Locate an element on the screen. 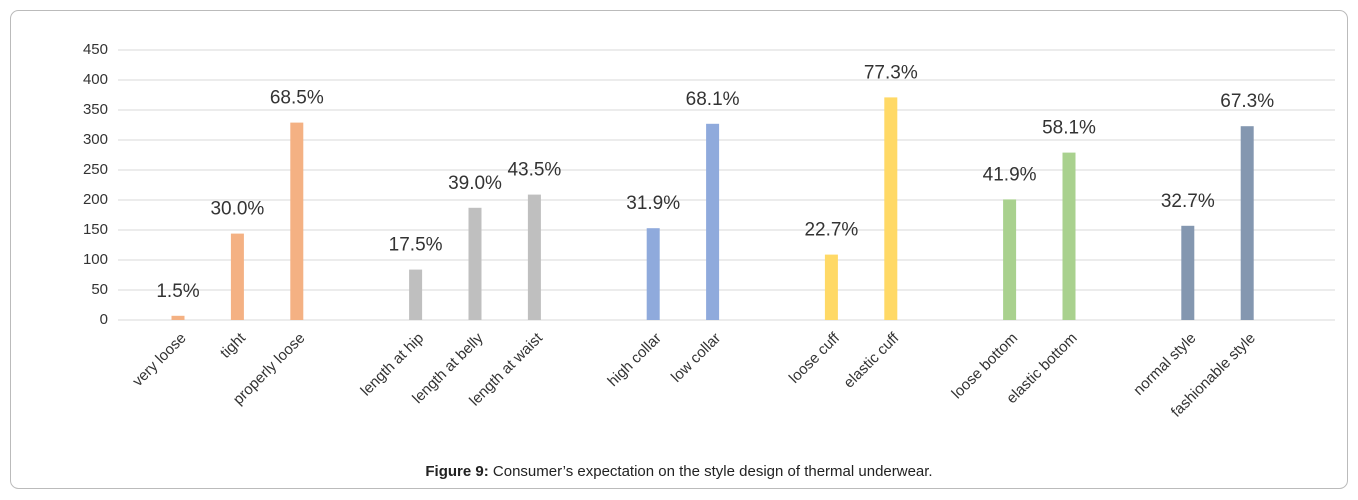 This screenshot has height=500, width=1358. value-label: 30.0% is located at coordinates (237, 209).